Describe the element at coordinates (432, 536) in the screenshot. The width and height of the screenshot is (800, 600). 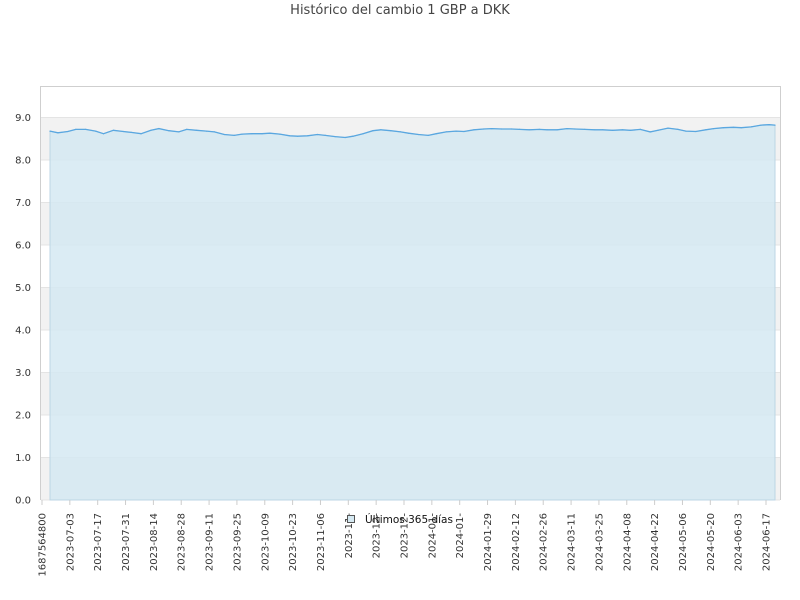
I see `x-tick-label: 2024-01-` at that location.